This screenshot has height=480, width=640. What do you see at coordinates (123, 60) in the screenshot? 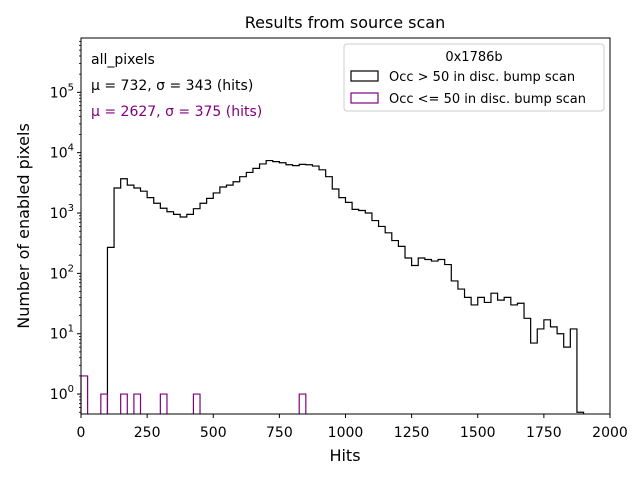
I see `annotation-selection: all_pixels` at bounding box center [123, 60].